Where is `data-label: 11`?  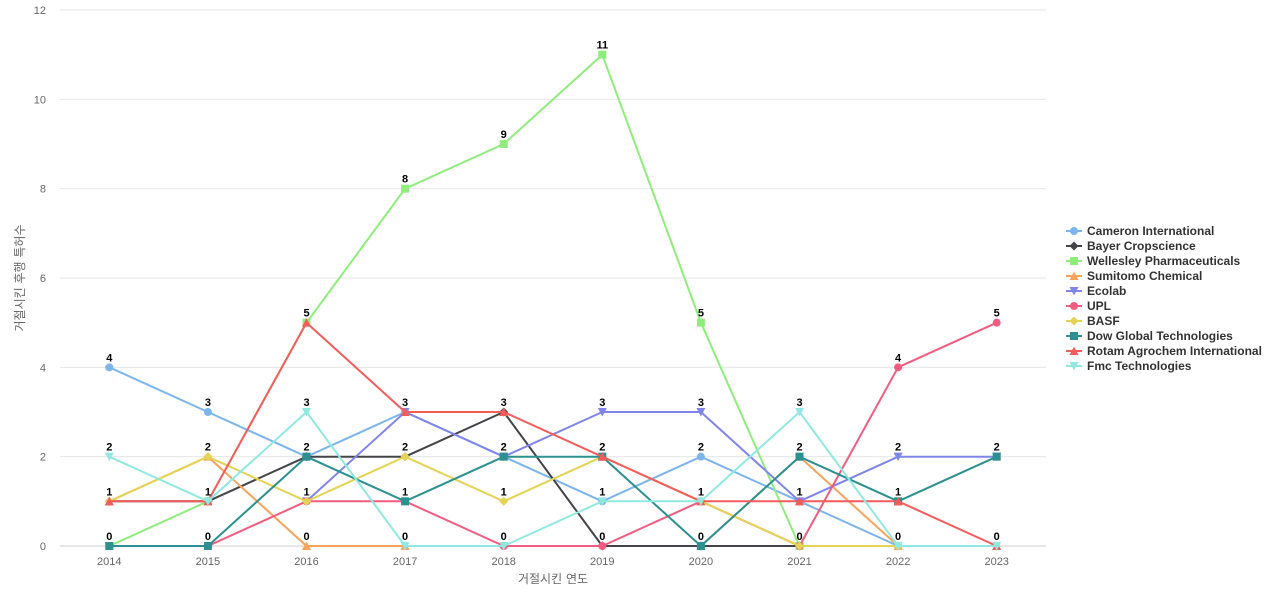
data-label: 11 is located at coordinates (602, 46).